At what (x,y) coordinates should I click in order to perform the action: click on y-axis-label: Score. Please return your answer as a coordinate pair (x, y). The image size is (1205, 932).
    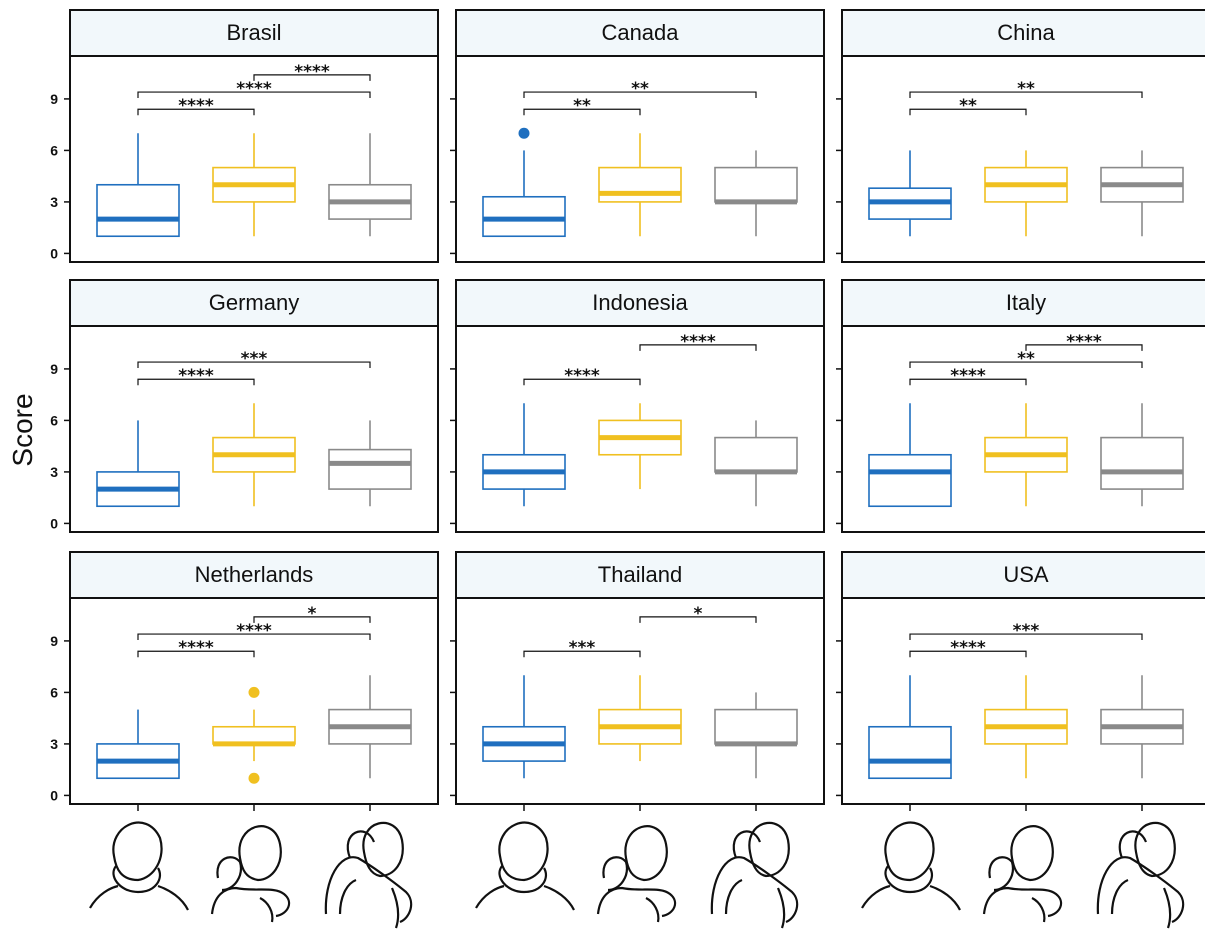
    Looking at the image, I should click on (22, 429).